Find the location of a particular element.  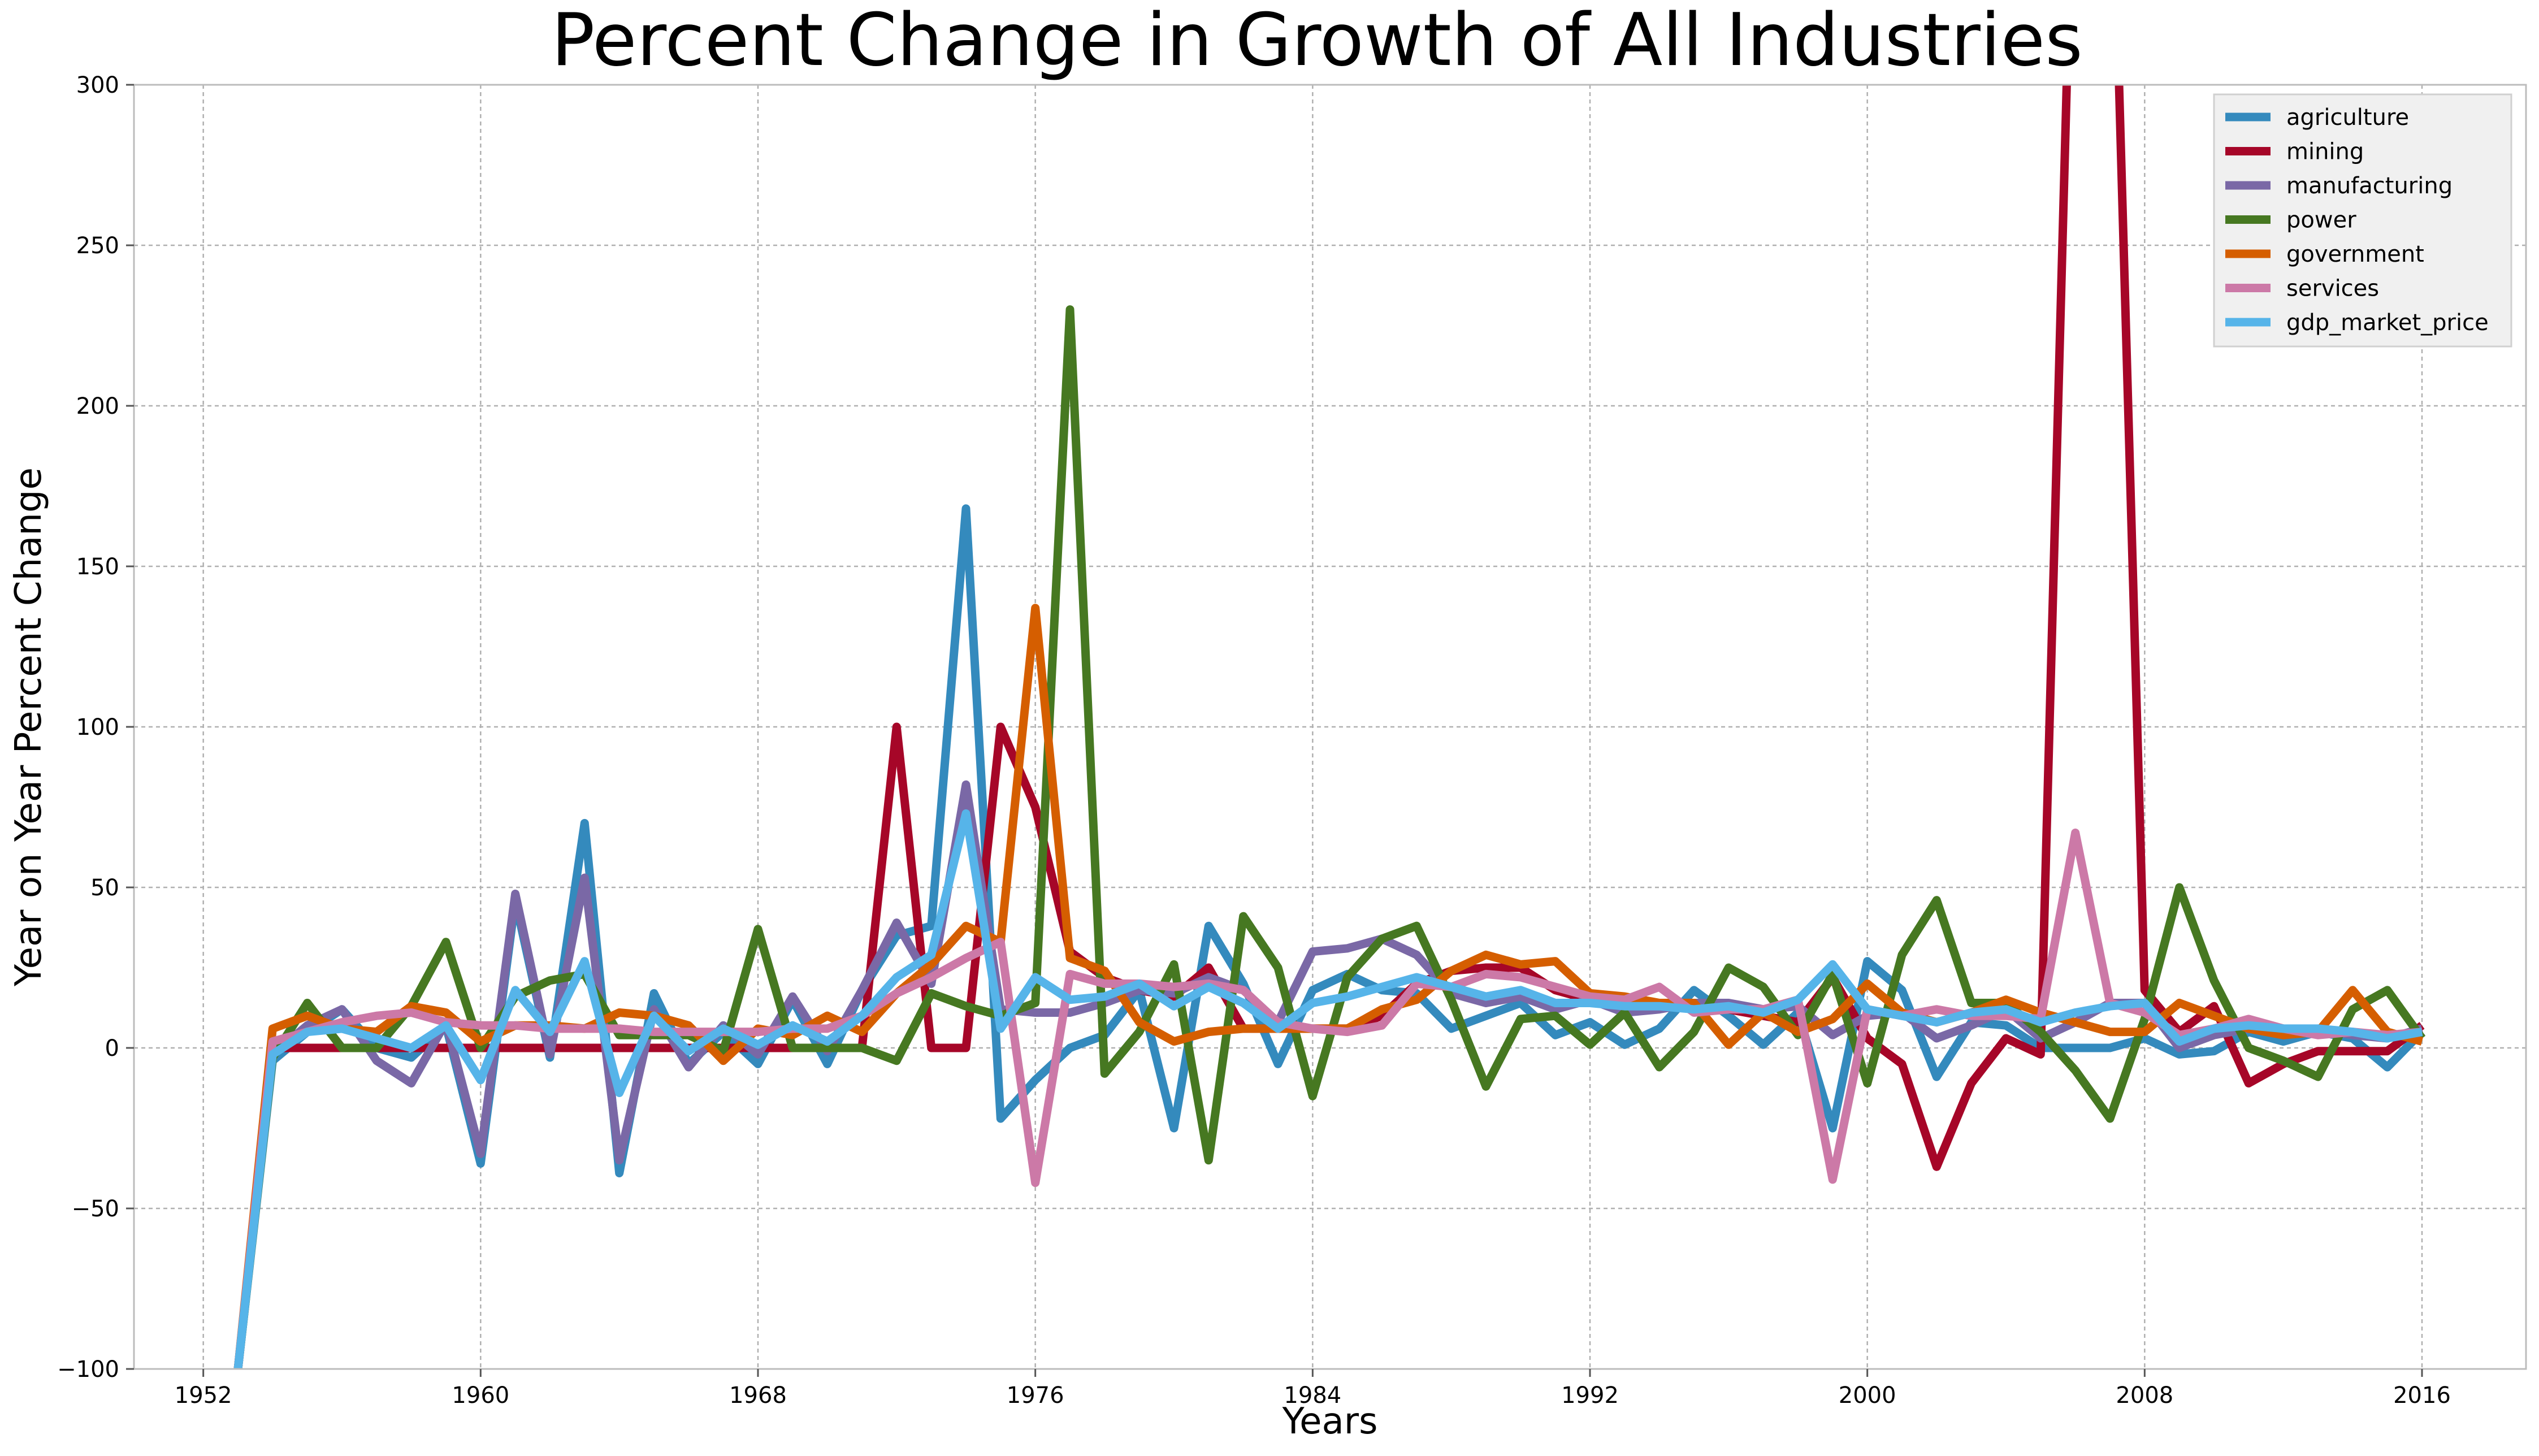

x-tick-label: 1992 is located at coordinates (1590, 1396).